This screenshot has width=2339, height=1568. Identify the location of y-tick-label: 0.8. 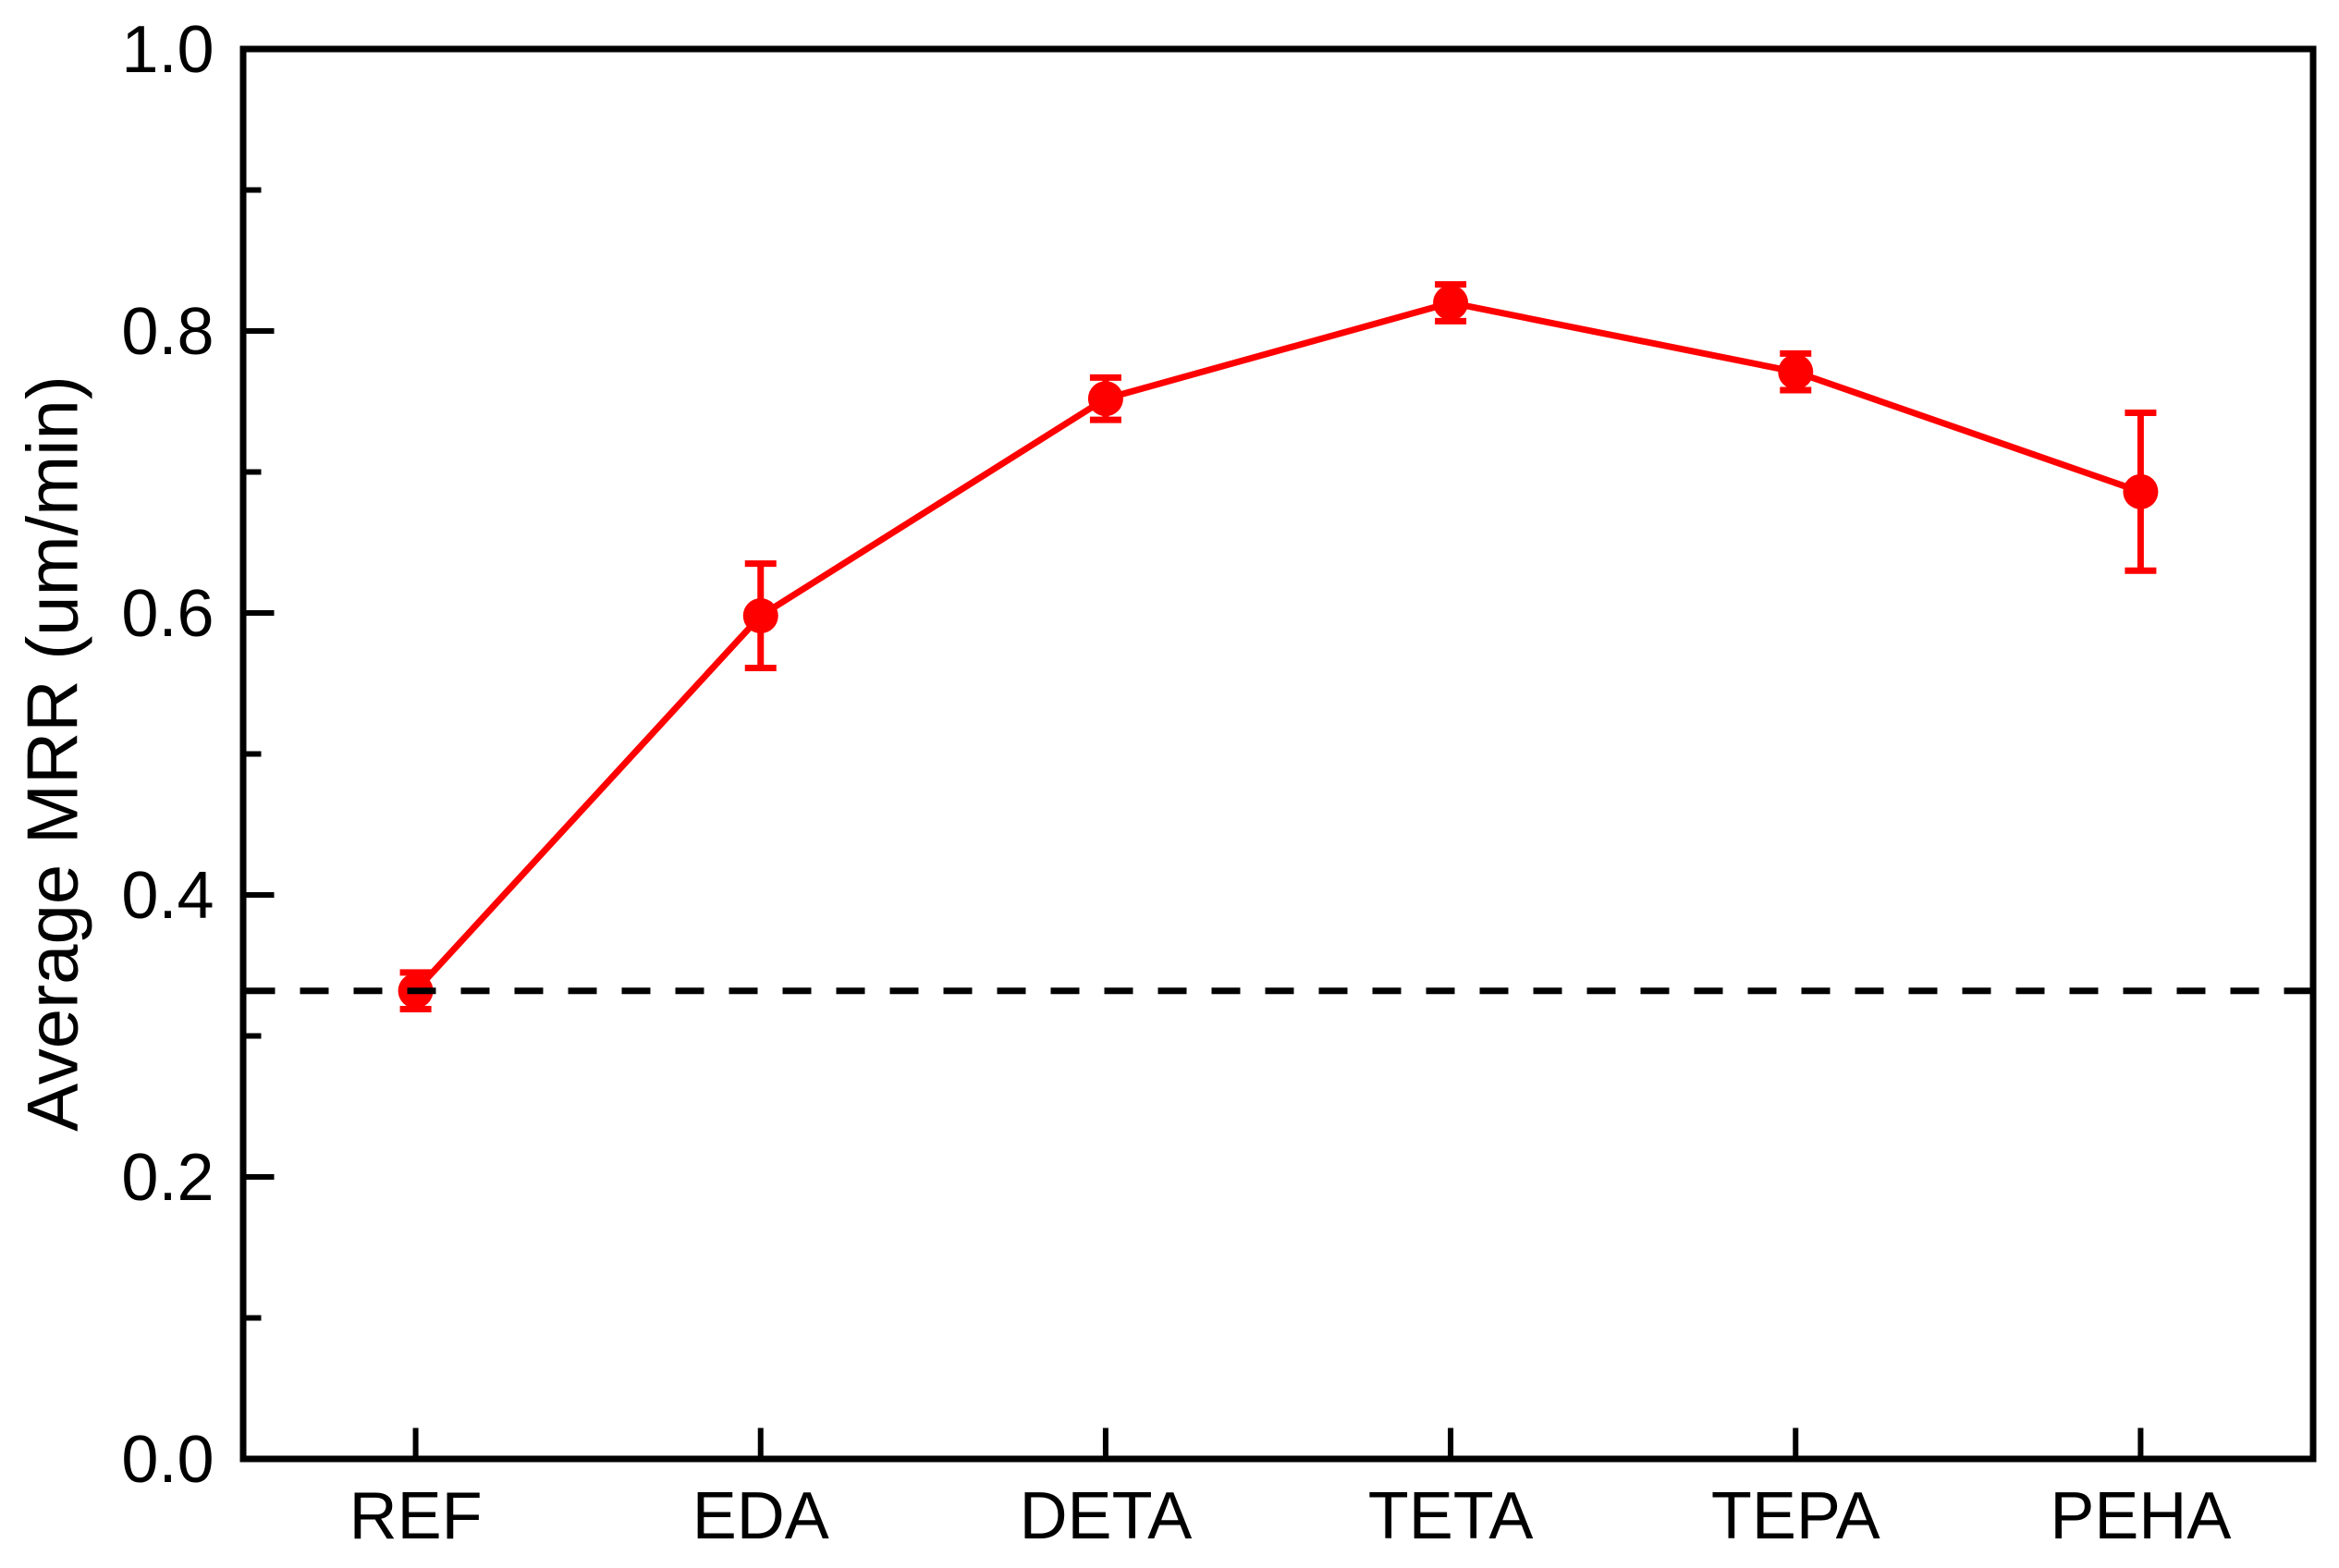
(167, 332).